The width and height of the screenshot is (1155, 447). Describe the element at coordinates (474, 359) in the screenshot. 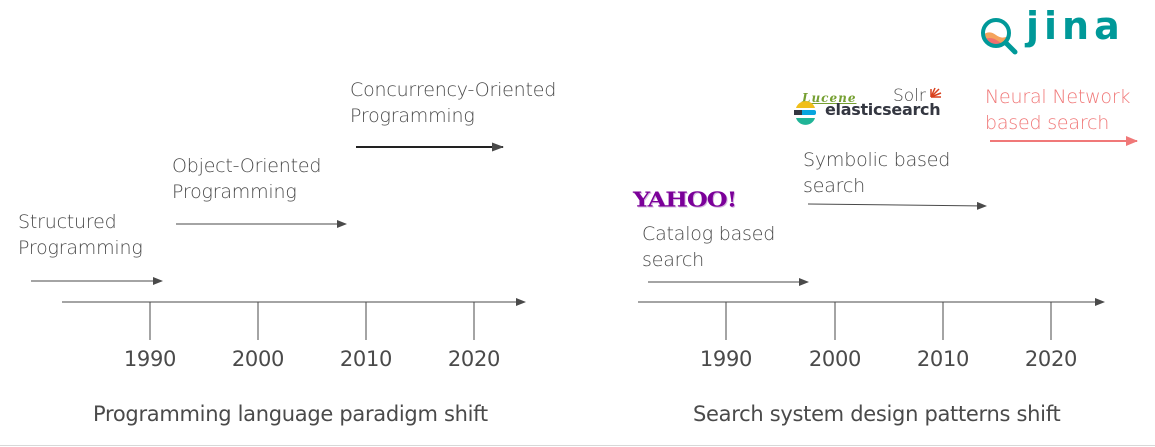

I see `left-tick-label-2020: 2020` at that location.